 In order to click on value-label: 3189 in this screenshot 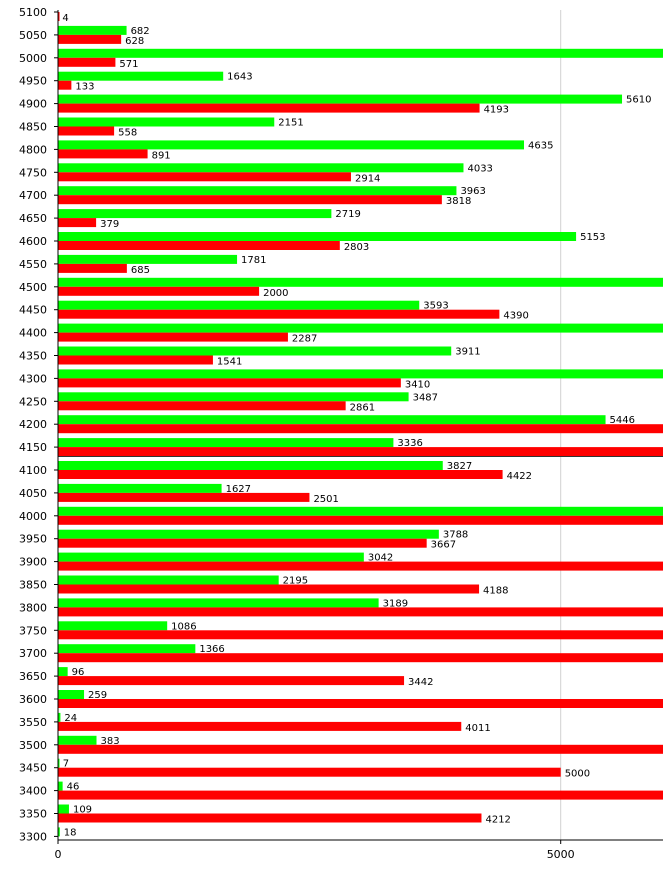, I will do `click(395, 603)`.